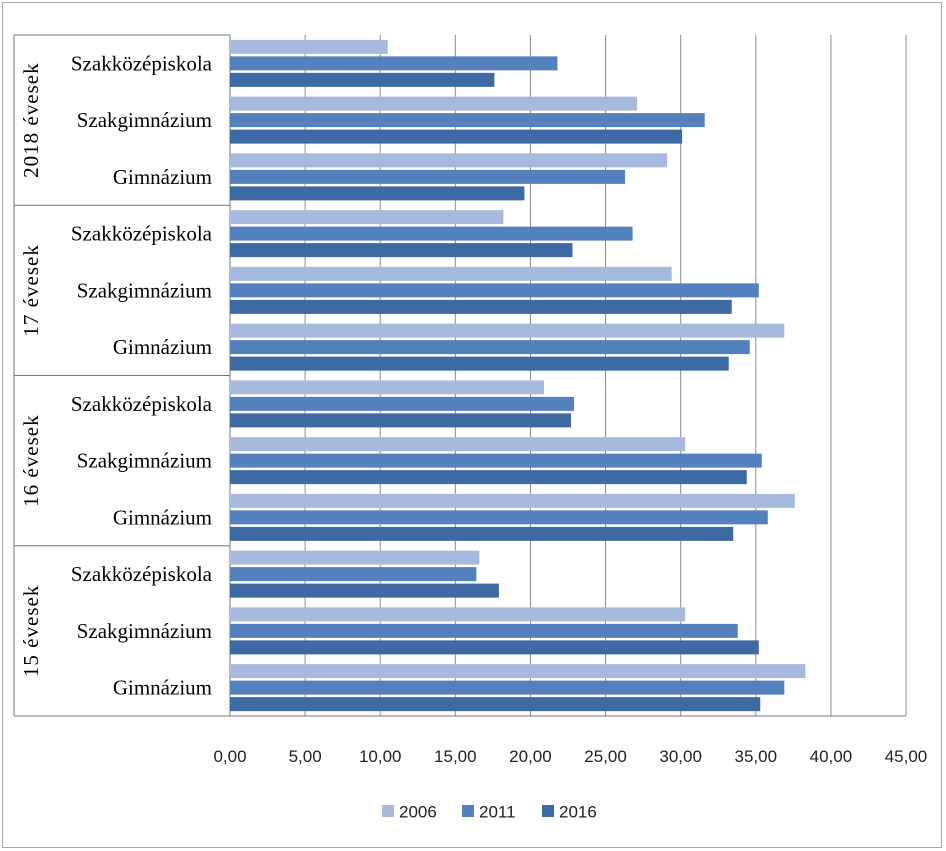 This screenshot has height=851, width=946. I want to click on legend-label: 2016, so click(578, 812).